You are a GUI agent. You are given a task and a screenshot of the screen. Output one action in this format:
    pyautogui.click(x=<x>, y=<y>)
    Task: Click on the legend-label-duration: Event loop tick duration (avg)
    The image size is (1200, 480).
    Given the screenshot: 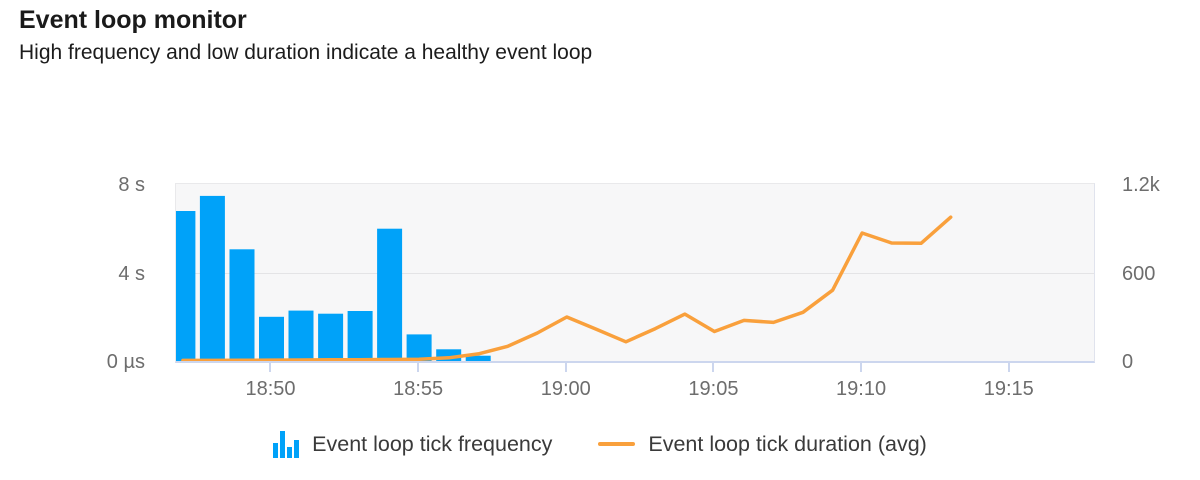 What is the action you would take?
    pyautogui.click(x=787, y=443)
    